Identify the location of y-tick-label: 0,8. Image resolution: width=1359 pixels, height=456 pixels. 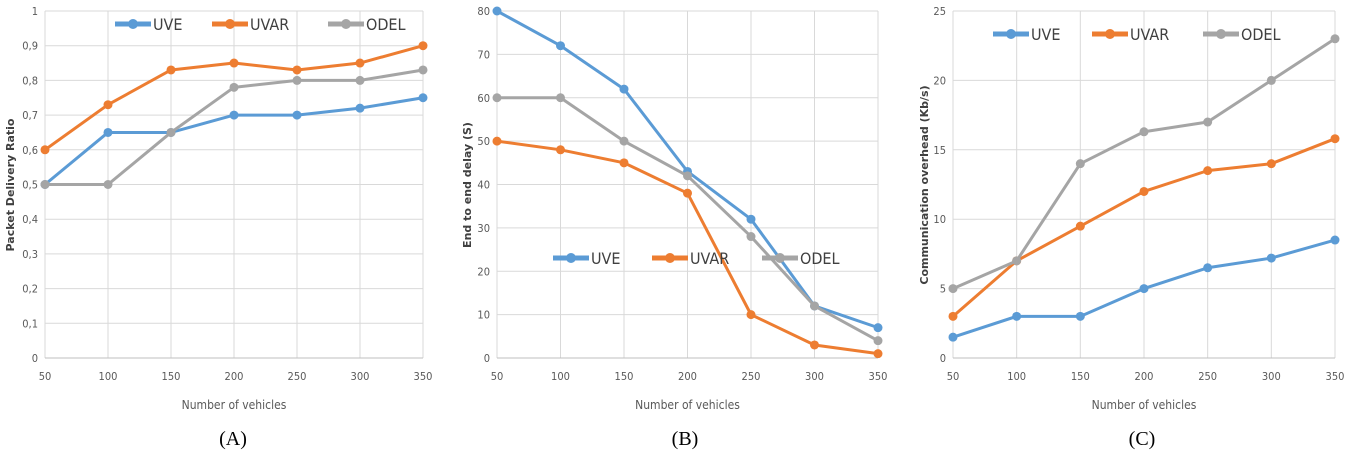
(30, 80).